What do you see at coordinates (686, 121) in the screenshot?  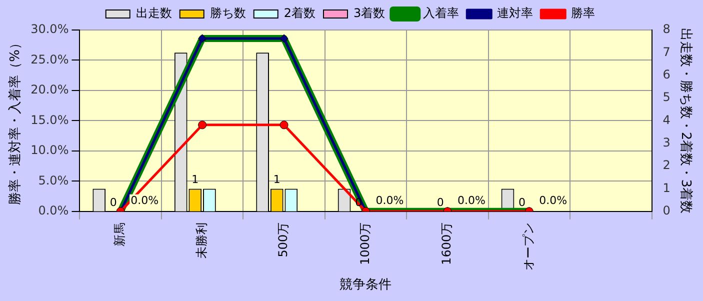 I see `y2-axis-title: 出走数・勝ち数・2着数・3着数` at bounding box center [686, 121].